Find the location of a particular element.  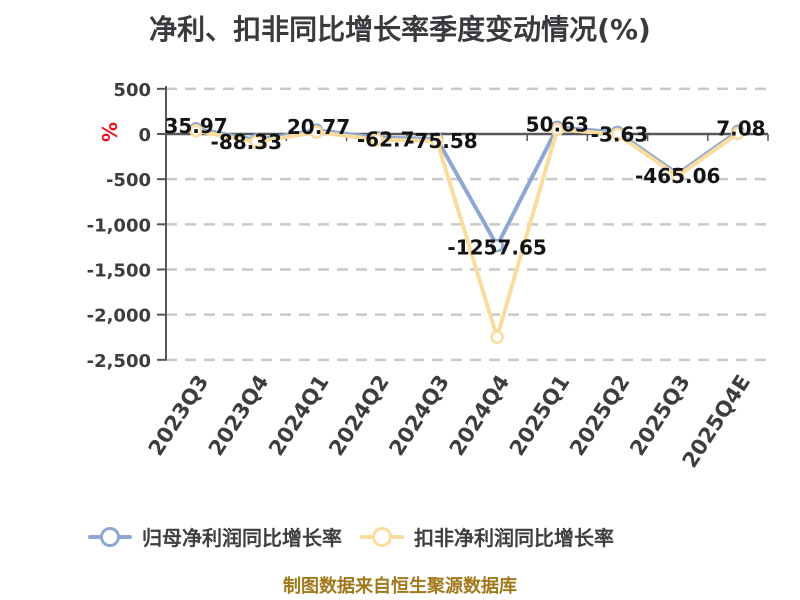

y-axis-label: -2,000 is located at coordinates (119, 316).